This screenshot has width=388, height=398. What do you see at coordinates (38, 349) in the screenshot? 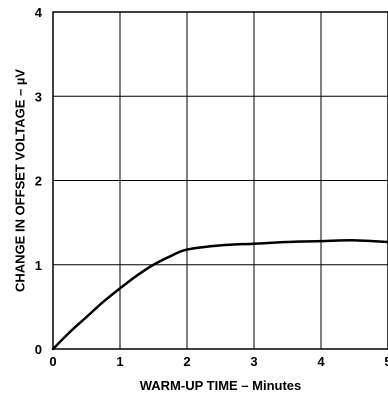
I see `y-tick-label: 0` at bounding box center [38, 349].